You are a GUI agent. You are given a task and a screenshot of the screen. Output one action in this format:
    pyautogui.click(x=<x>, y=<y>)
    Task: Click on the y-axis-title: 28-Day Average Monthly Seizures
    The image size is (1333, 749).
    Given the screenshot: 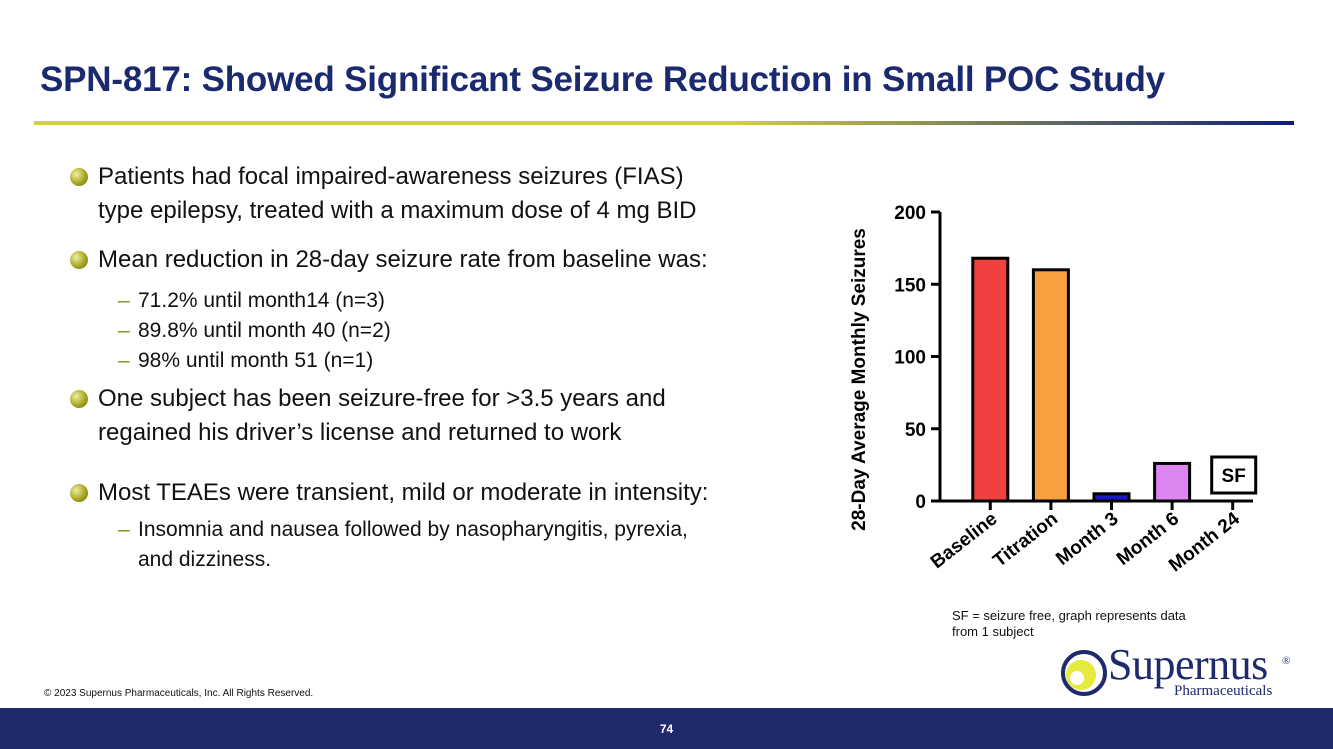 What is the action you would take?
    pyautogui.click(x=859, y=379)
    